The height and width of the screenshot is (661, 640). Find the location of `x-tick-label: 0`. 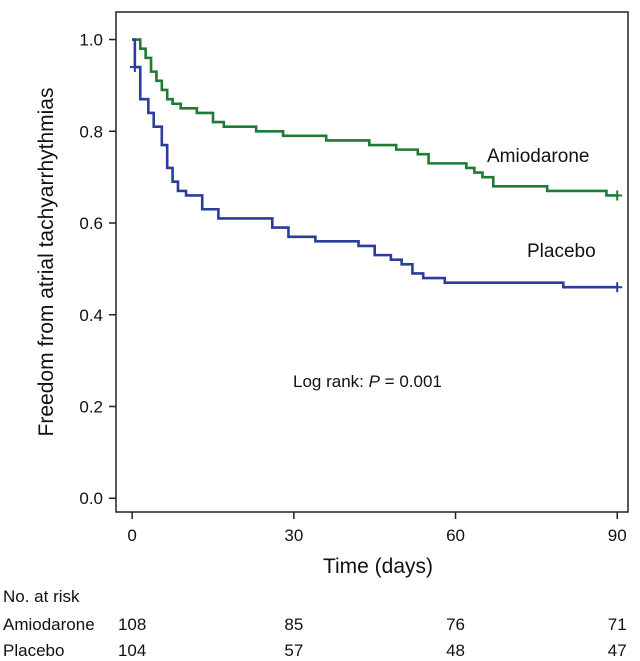

x-tick-label: 0 is located at coordinates (131, 535).